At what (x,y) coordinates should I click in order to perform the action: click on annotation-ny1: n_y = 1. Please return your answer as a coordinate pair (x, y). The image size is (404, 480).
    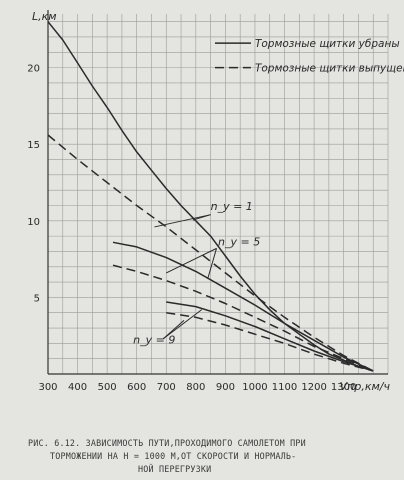
    Looking at the image, I should click on (232, 206).